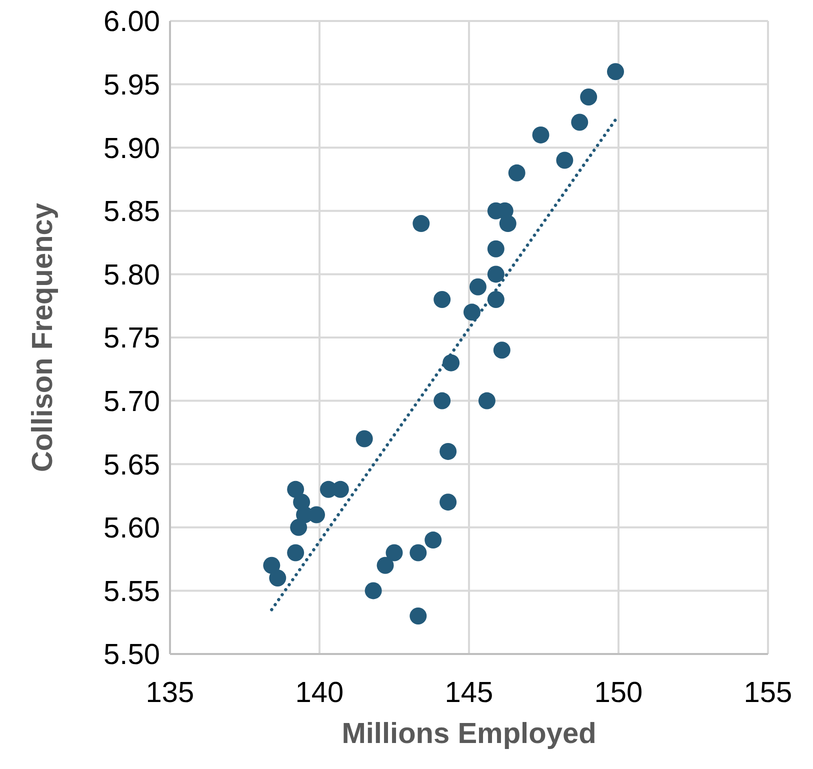  What do you see at coordinates (132, 655) in the screenshot?
I see `y-tick-label: 5.50` at bounding box center [132, 655].